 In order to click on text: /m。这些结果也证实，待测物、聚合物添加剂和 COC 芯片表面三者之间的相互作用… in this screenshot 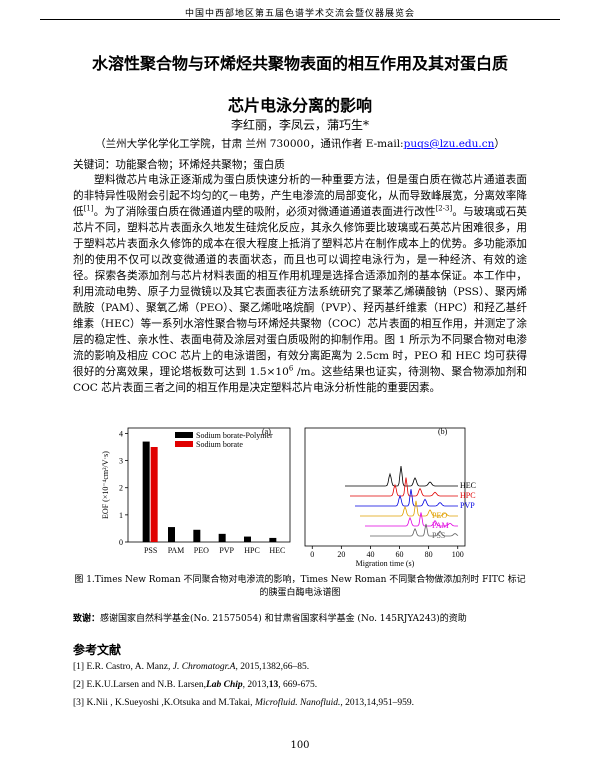, I will do `click(300, 380)`.